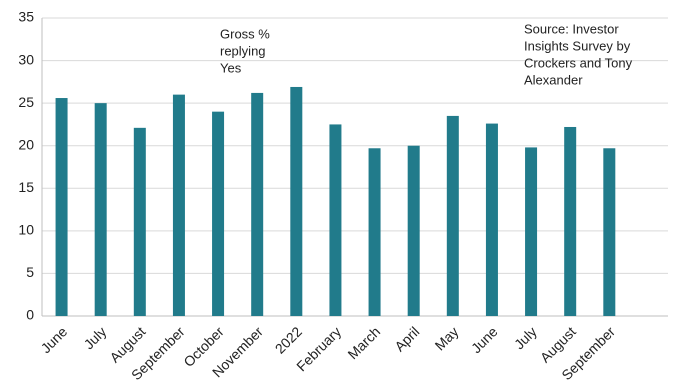  Describe the element at coordinates (577, 45) in the screenshot. I see `annotation: Insights Survey by` at that location.